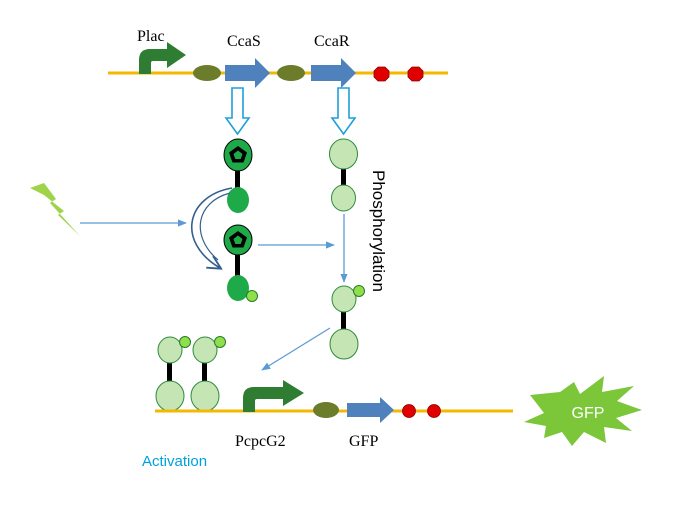 Image resolution: width=677 pixels, height=506 pixels. What do you see at coordinates (151, 36) in the screenshot?
I see `plac-label: Plac` at bounding box center [151, 36].